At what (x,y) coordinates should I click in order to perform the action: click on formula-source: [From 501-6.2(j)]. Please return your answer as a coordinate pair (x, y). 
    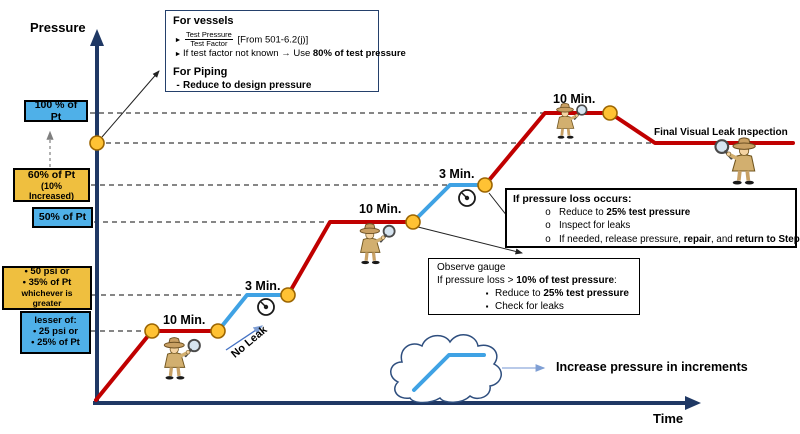
    Looking at the image, I should click on (273, 40).